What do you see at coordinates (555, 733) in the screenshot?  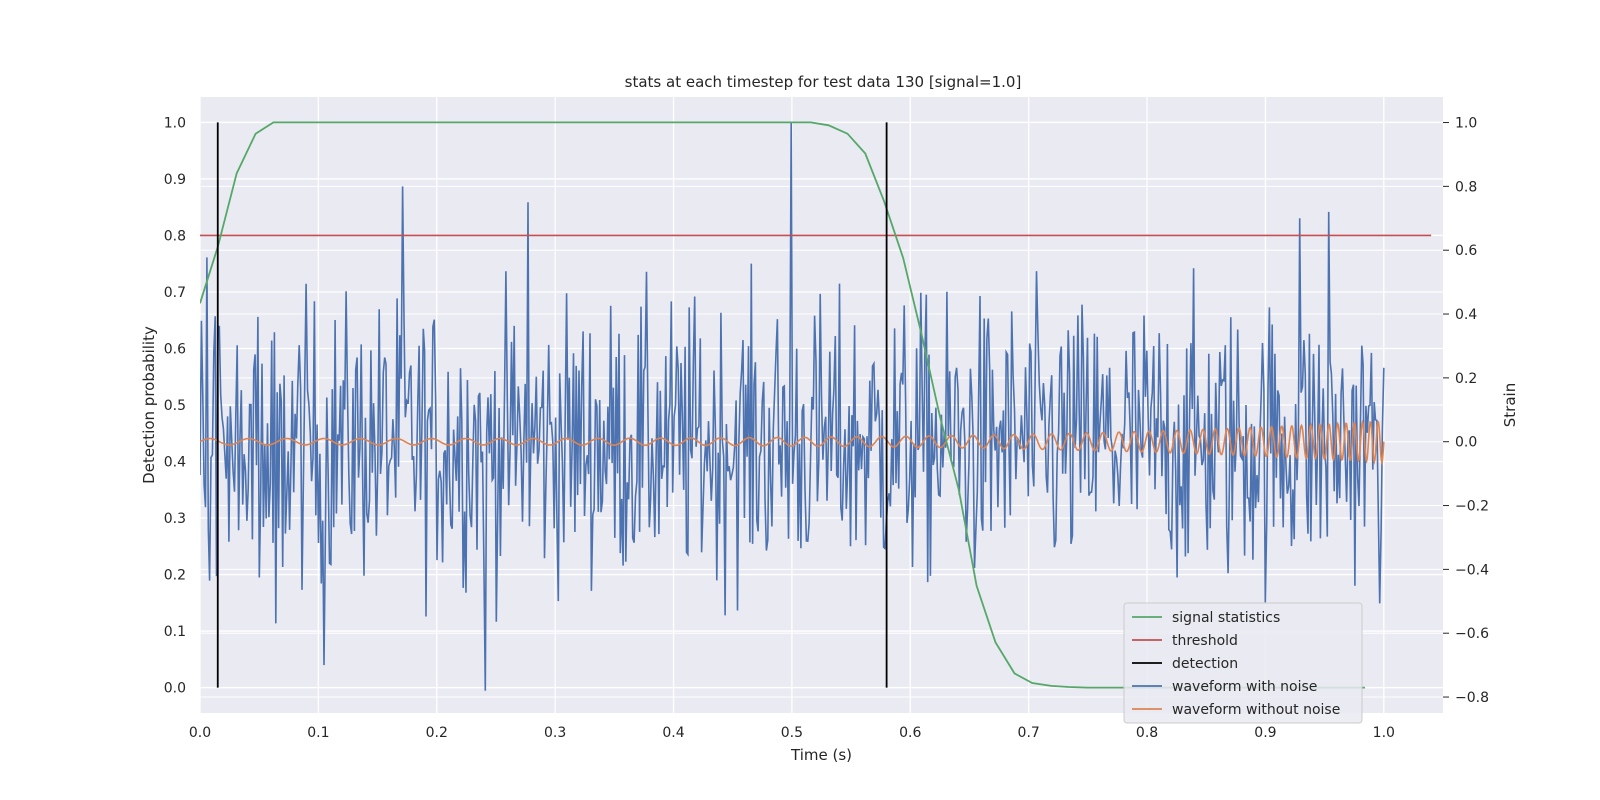 I see `x-tick-label: 0.3` at bounding box center [555, 733].